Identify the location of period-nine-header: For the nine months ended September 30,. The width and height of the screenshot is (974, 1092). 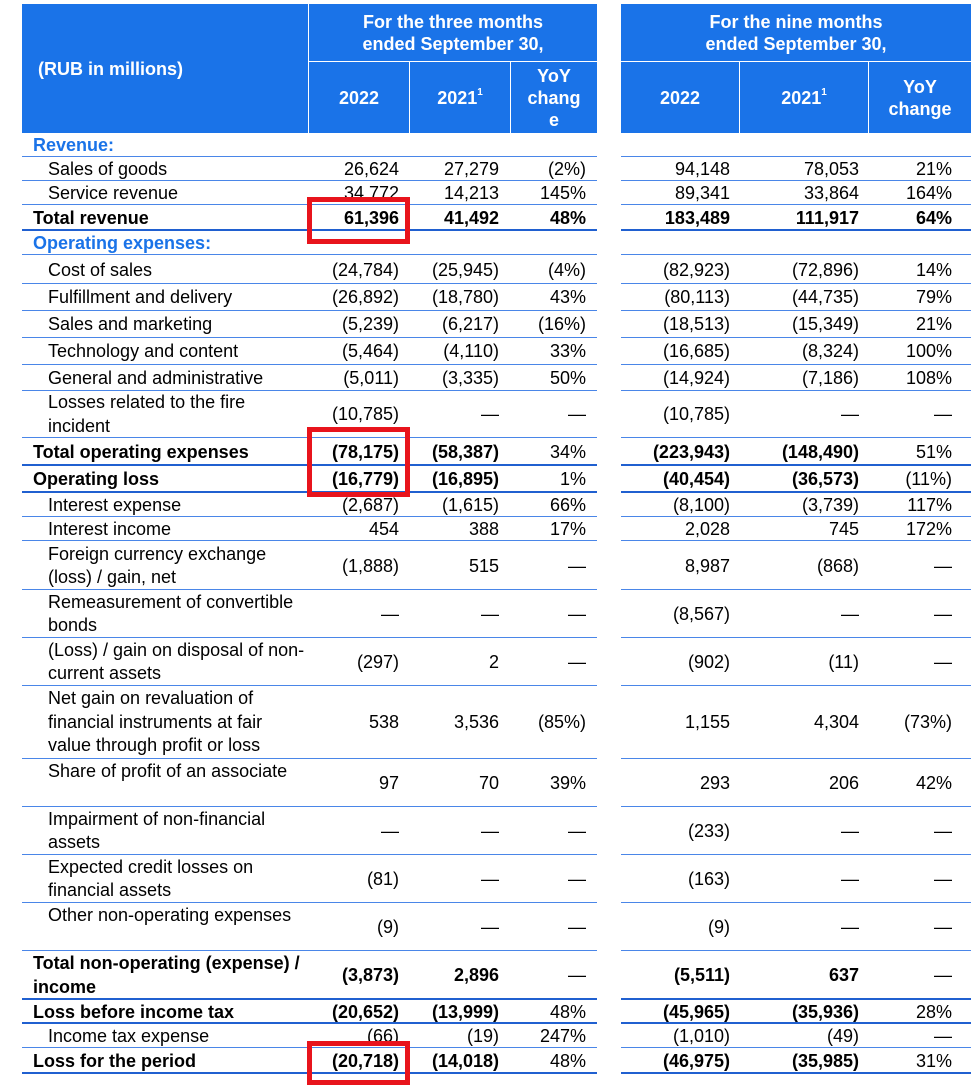
(796, 32).